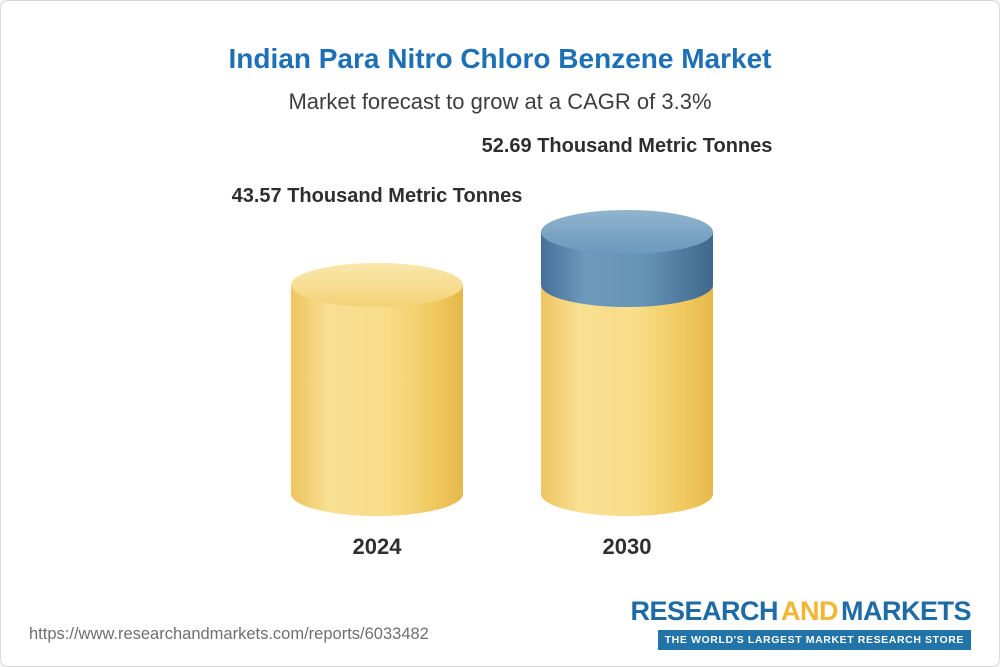  What do you see at coordinates (377, 400) in the screenshot?
I see `bar-2024-body` at bounding box center [377, 400].